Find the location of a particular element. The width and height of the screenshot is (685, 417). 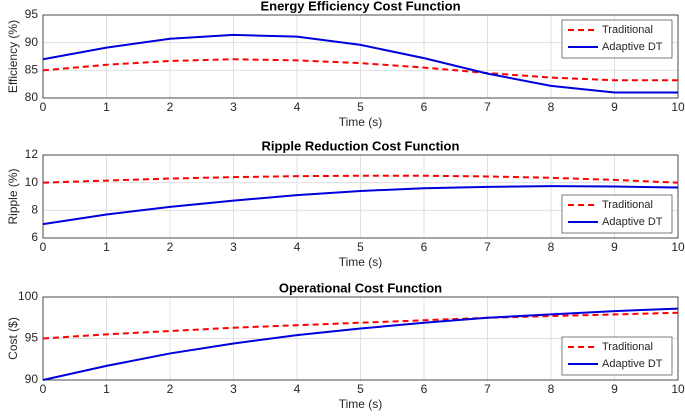

y-tick-label: 10 is located at coordinates (32, 182).